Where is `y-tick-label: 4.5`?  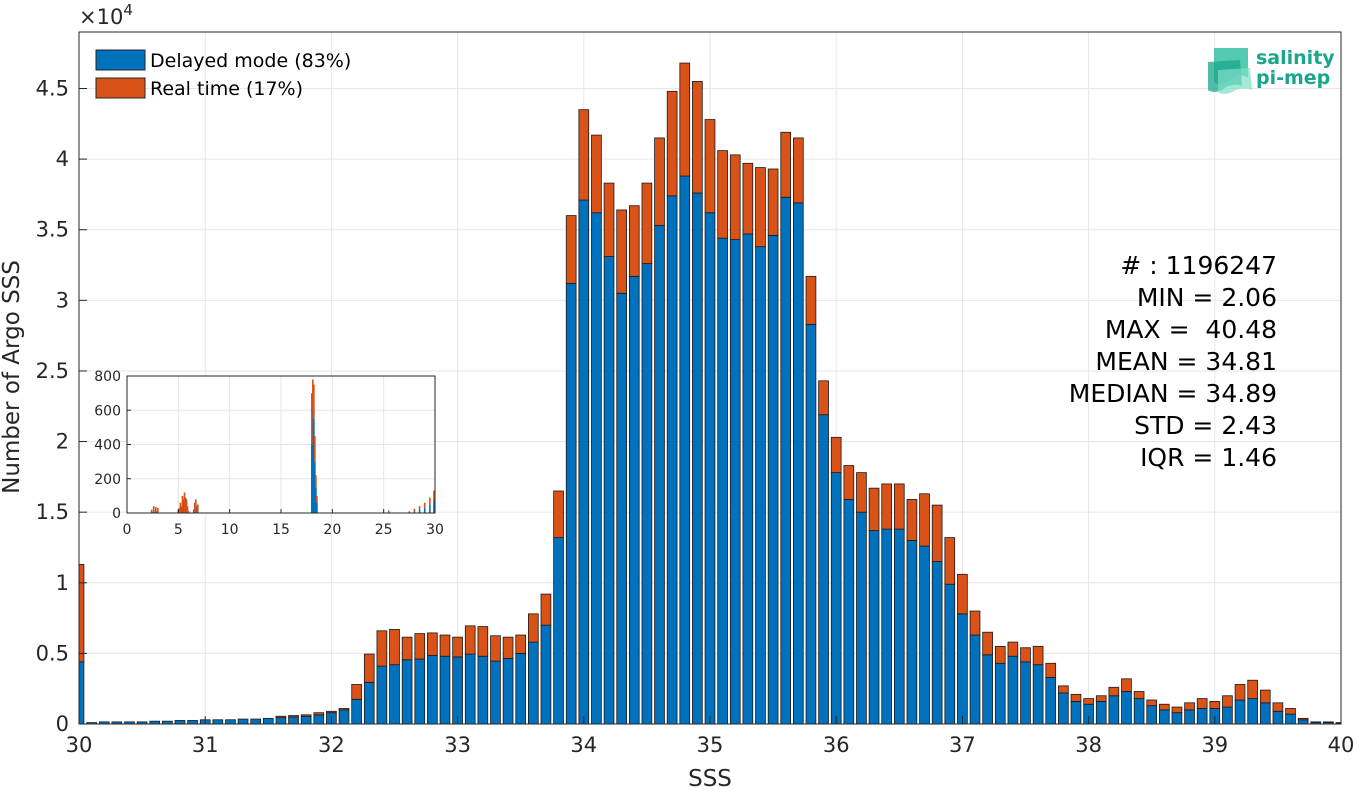 y-tick-label: 4.5 is located at coordinates (52, 88).